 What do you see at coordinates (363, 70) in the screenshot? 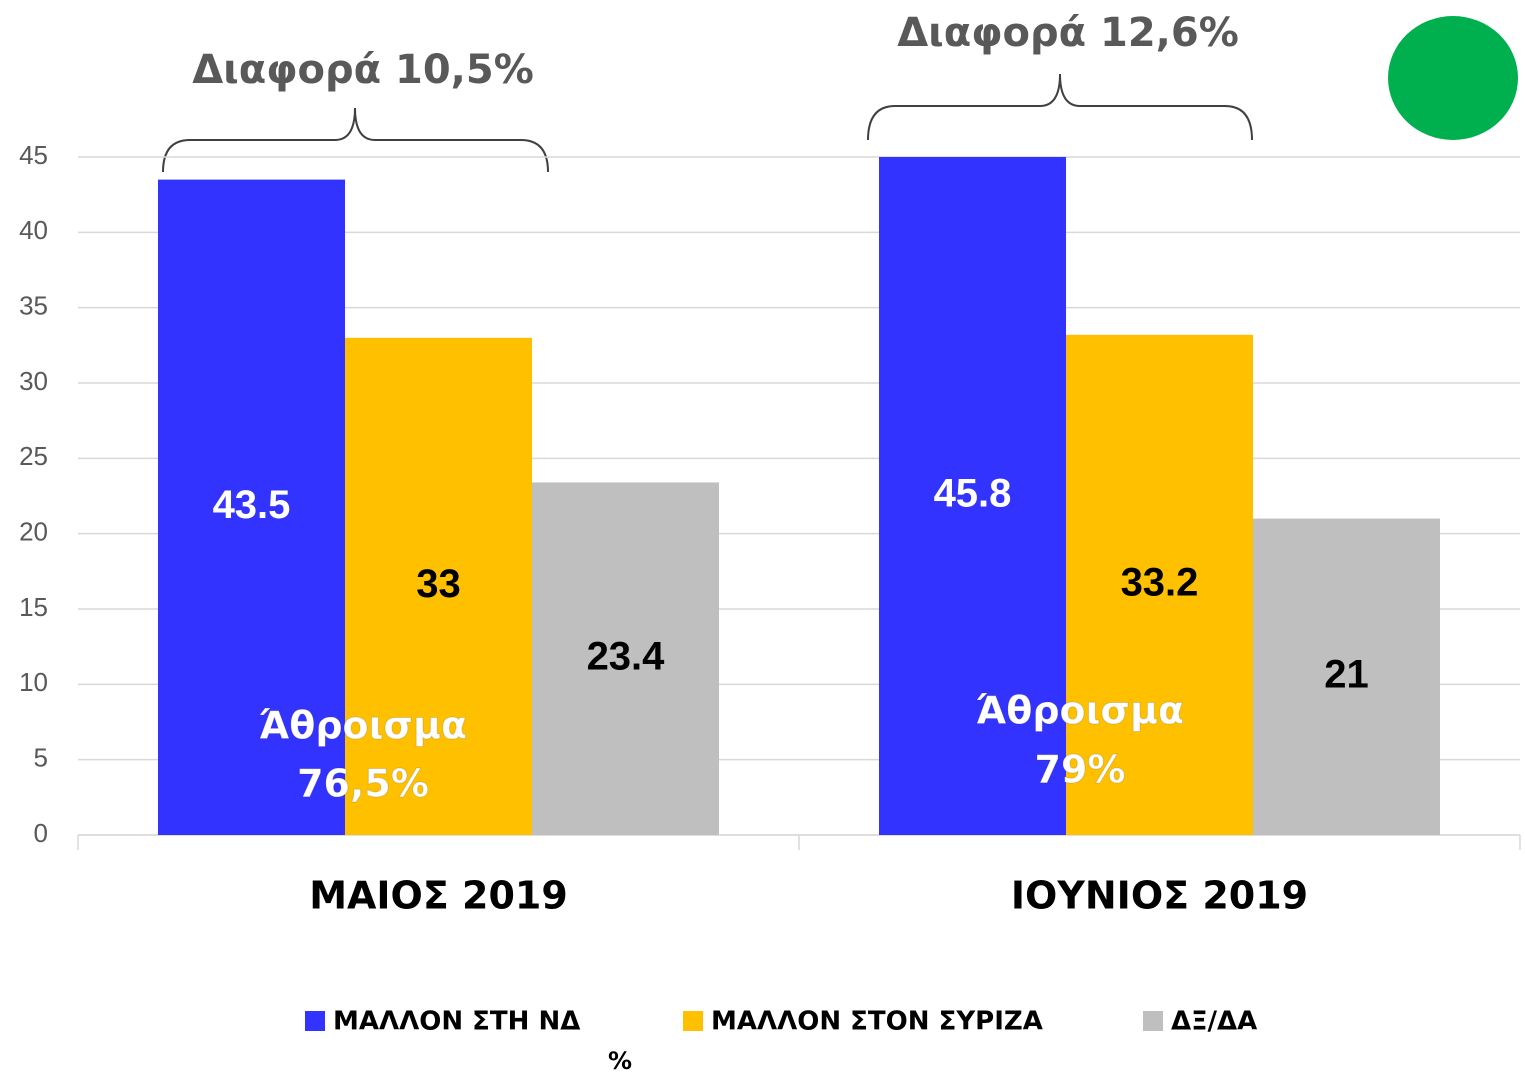
I see `annotation: Διαφορά 10,5%` at bounding box center [363, 70].